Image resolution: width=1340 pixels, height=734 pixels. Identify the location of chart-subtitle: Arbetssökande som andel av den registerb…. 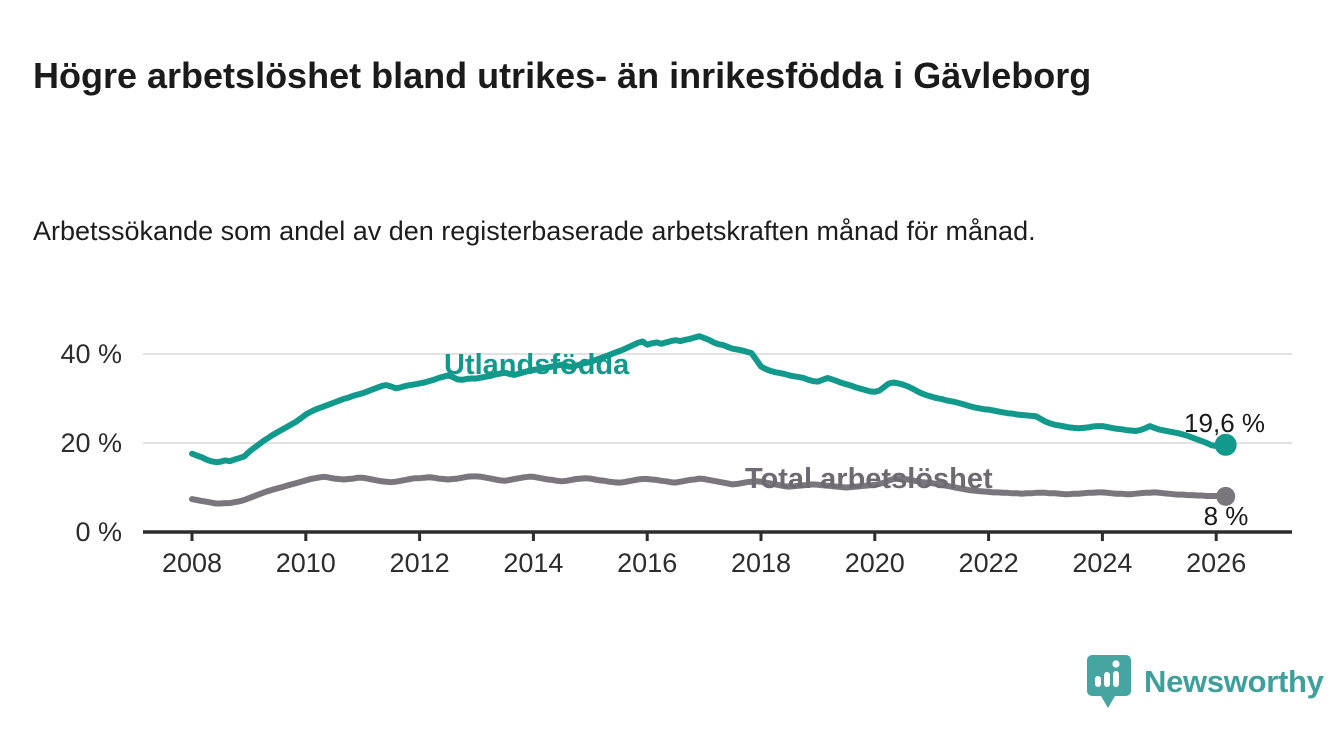
(534, 231).